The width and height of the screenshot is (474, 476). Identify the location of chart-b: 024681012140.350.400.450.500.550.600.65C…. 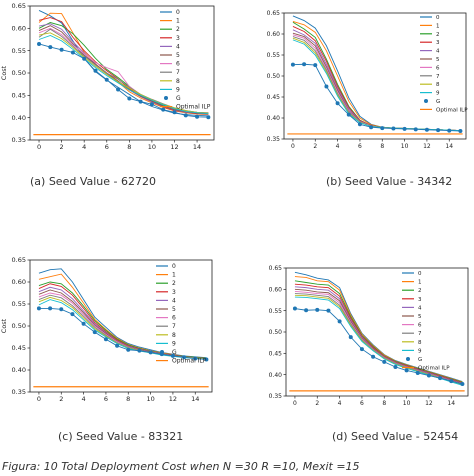
(368, 77).